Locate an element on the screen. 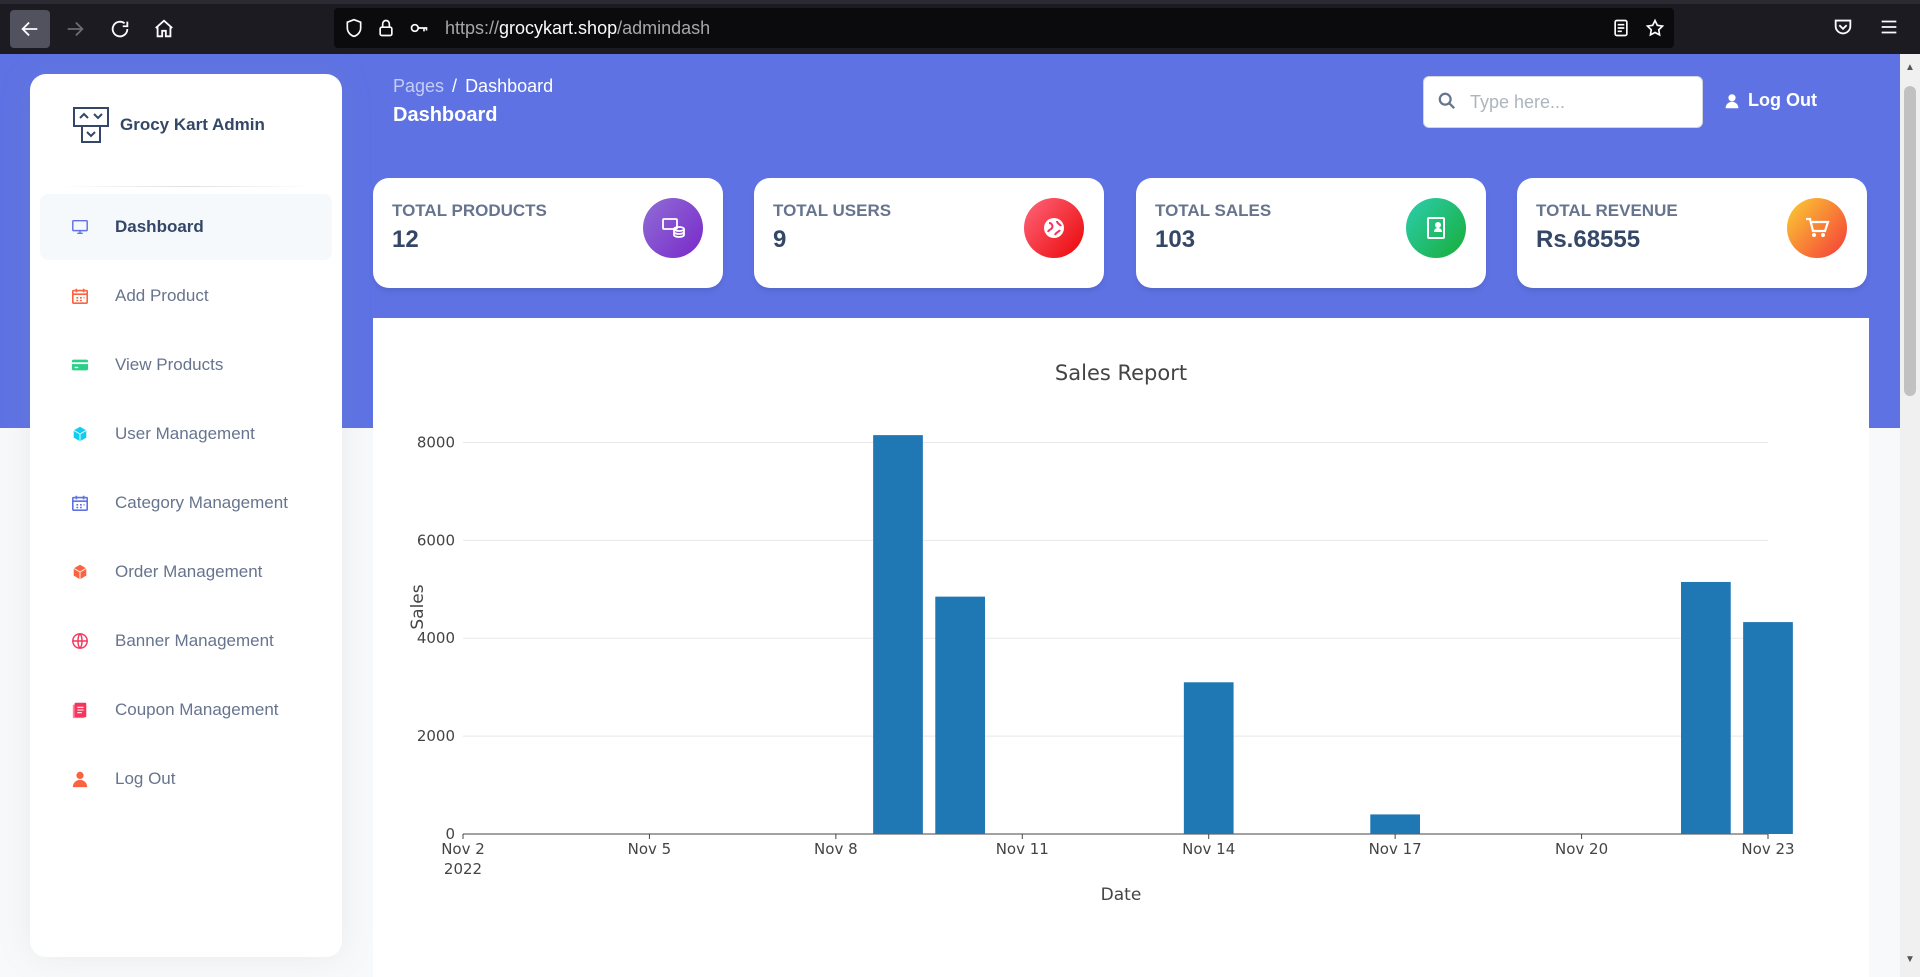  x-tick-label: Nov 5 is located at coordinates (650, 849).